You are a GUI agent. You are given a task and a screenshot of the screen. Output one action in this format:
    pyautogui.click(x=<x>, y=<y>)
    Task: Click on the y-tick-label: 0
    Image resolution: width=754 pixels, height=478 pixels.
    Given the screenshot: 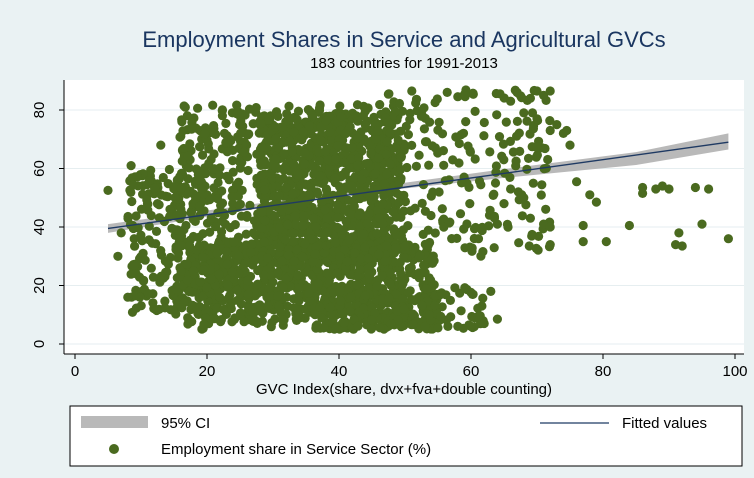 What is the action you would take?
    pyautogui.click(x=39, y=344)
    